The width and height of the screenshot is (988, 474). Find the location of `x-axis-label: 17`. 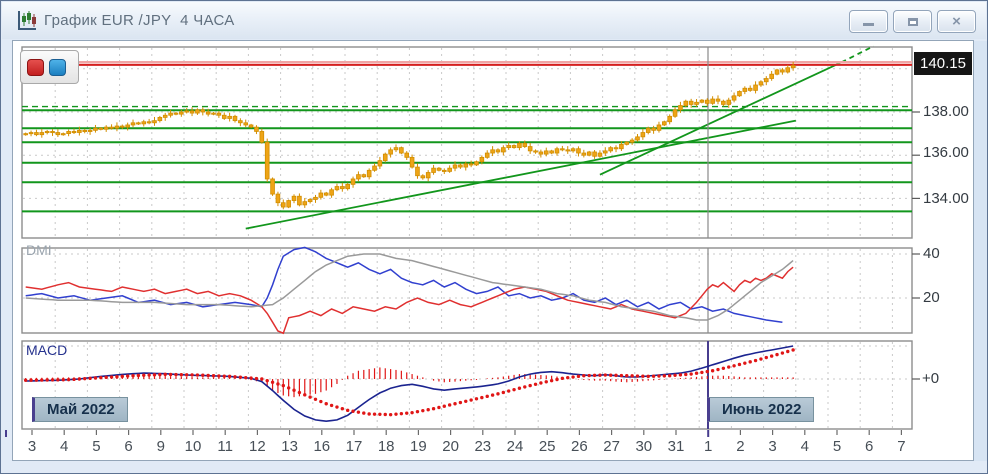

x-axis-label: 17 is located at coordinates (354, 446).